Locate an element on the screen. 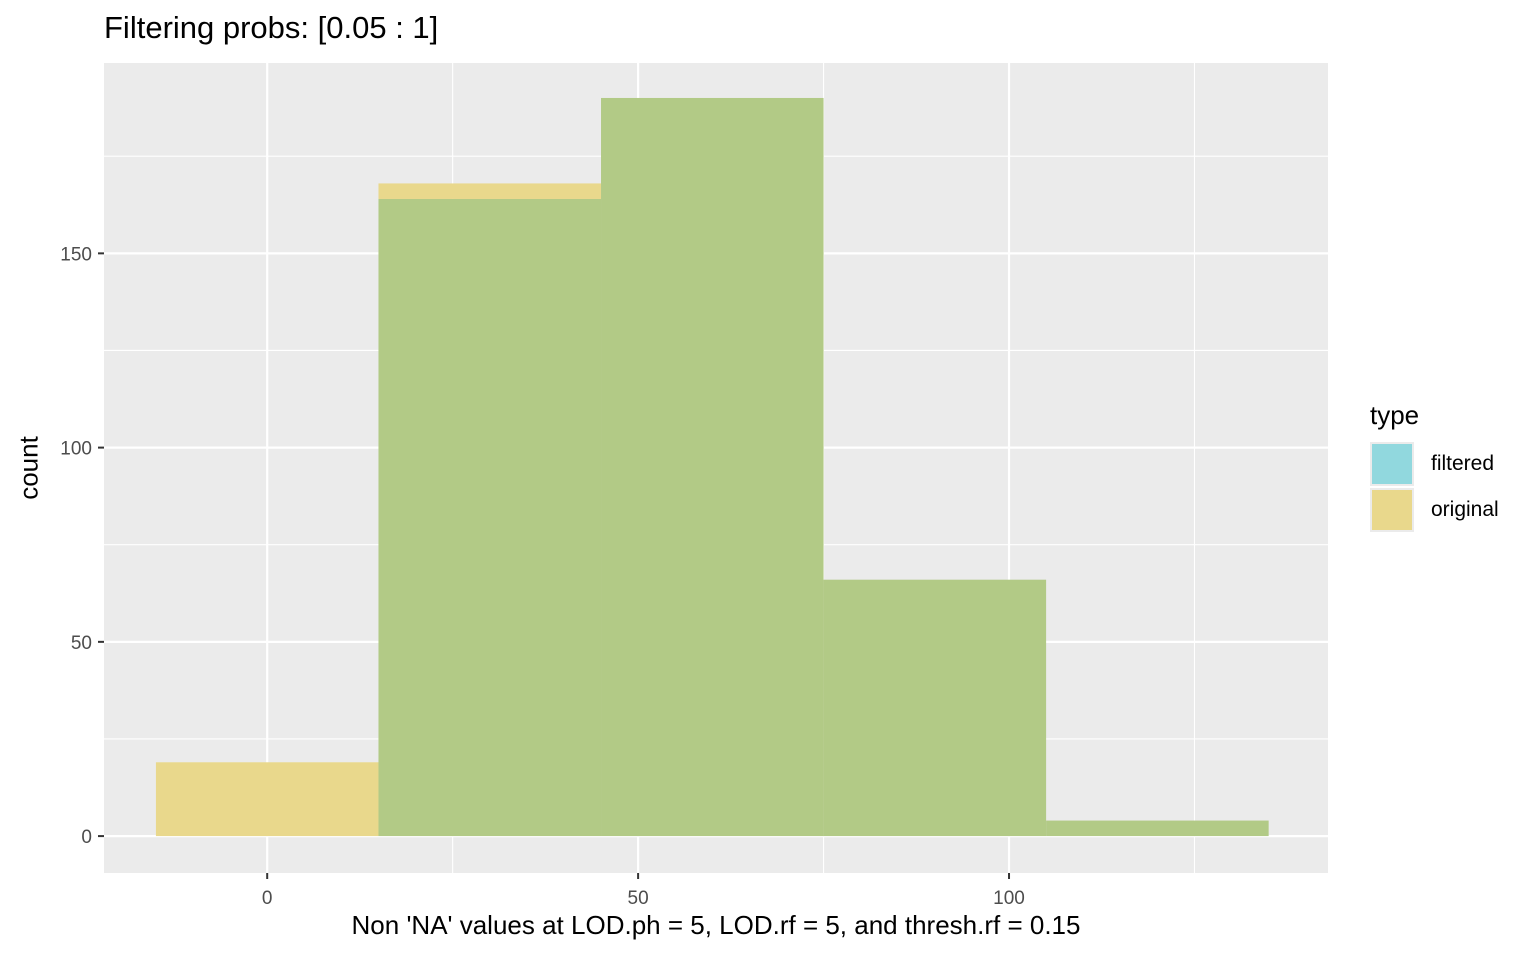  legend: type filtered original is located at coordinates (1434, 466).